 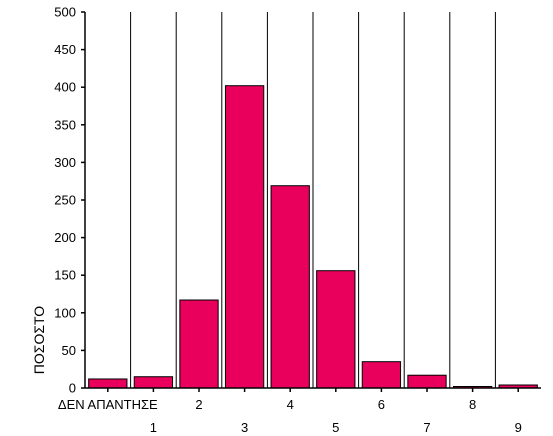 What do you see at coordinates (65, 49) in the screenshot?
I see `y-tick-label: 450` at bounding box center [65, 49].